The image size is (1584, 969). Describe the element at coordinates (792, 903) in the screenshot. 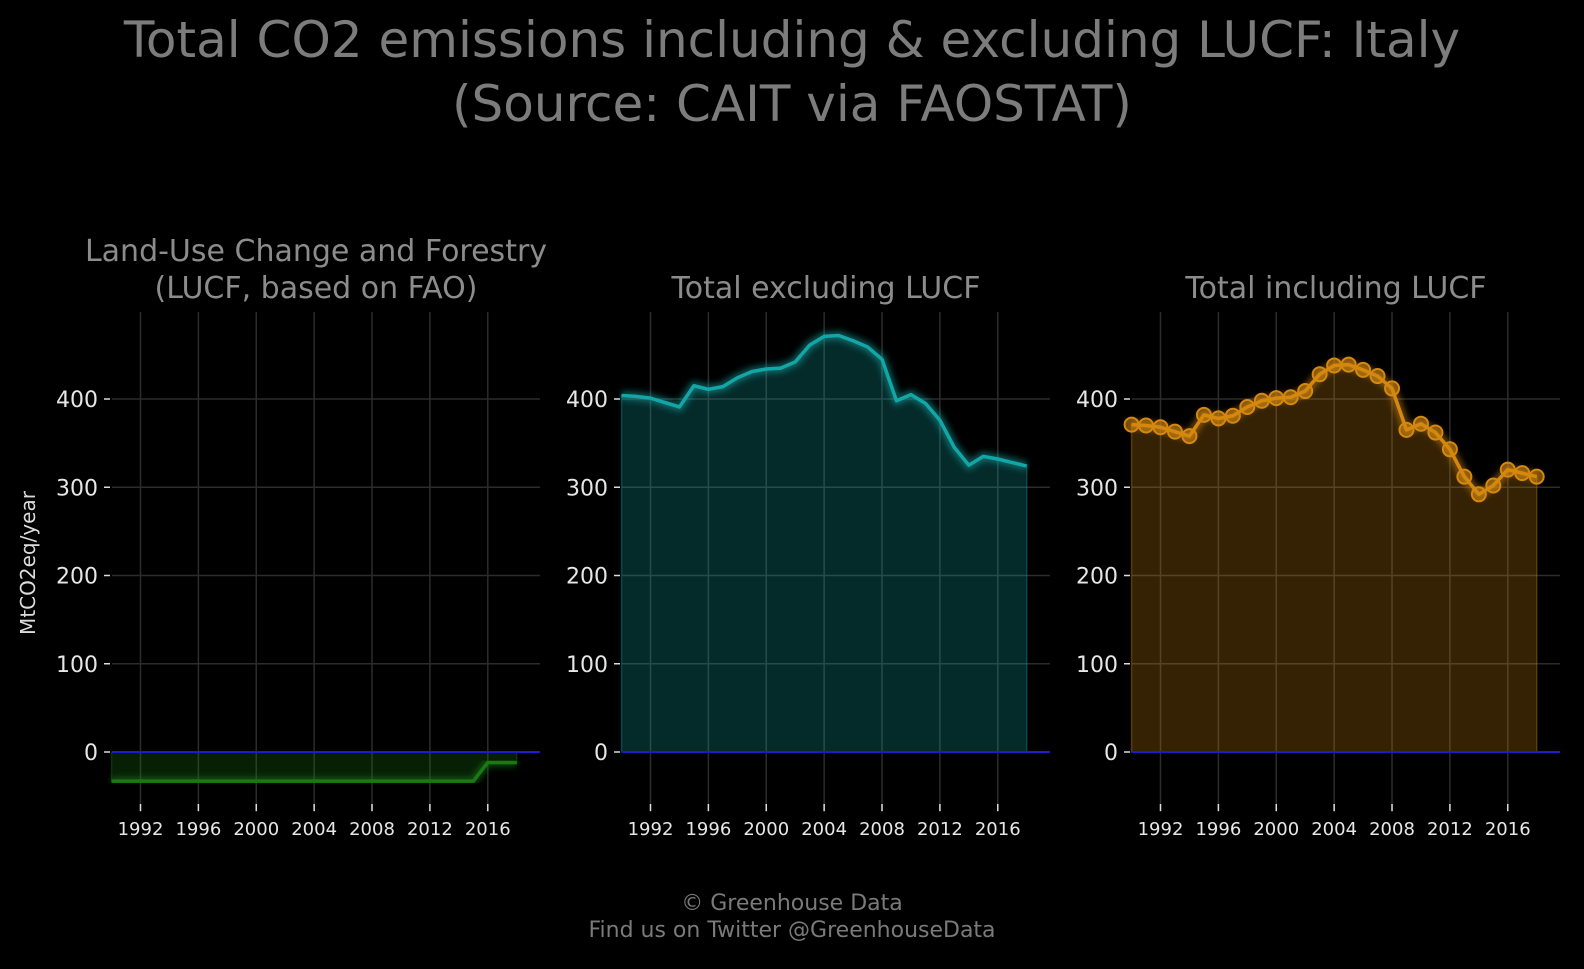

I see `footer-copyright: © Greenhouse Data` at that location.